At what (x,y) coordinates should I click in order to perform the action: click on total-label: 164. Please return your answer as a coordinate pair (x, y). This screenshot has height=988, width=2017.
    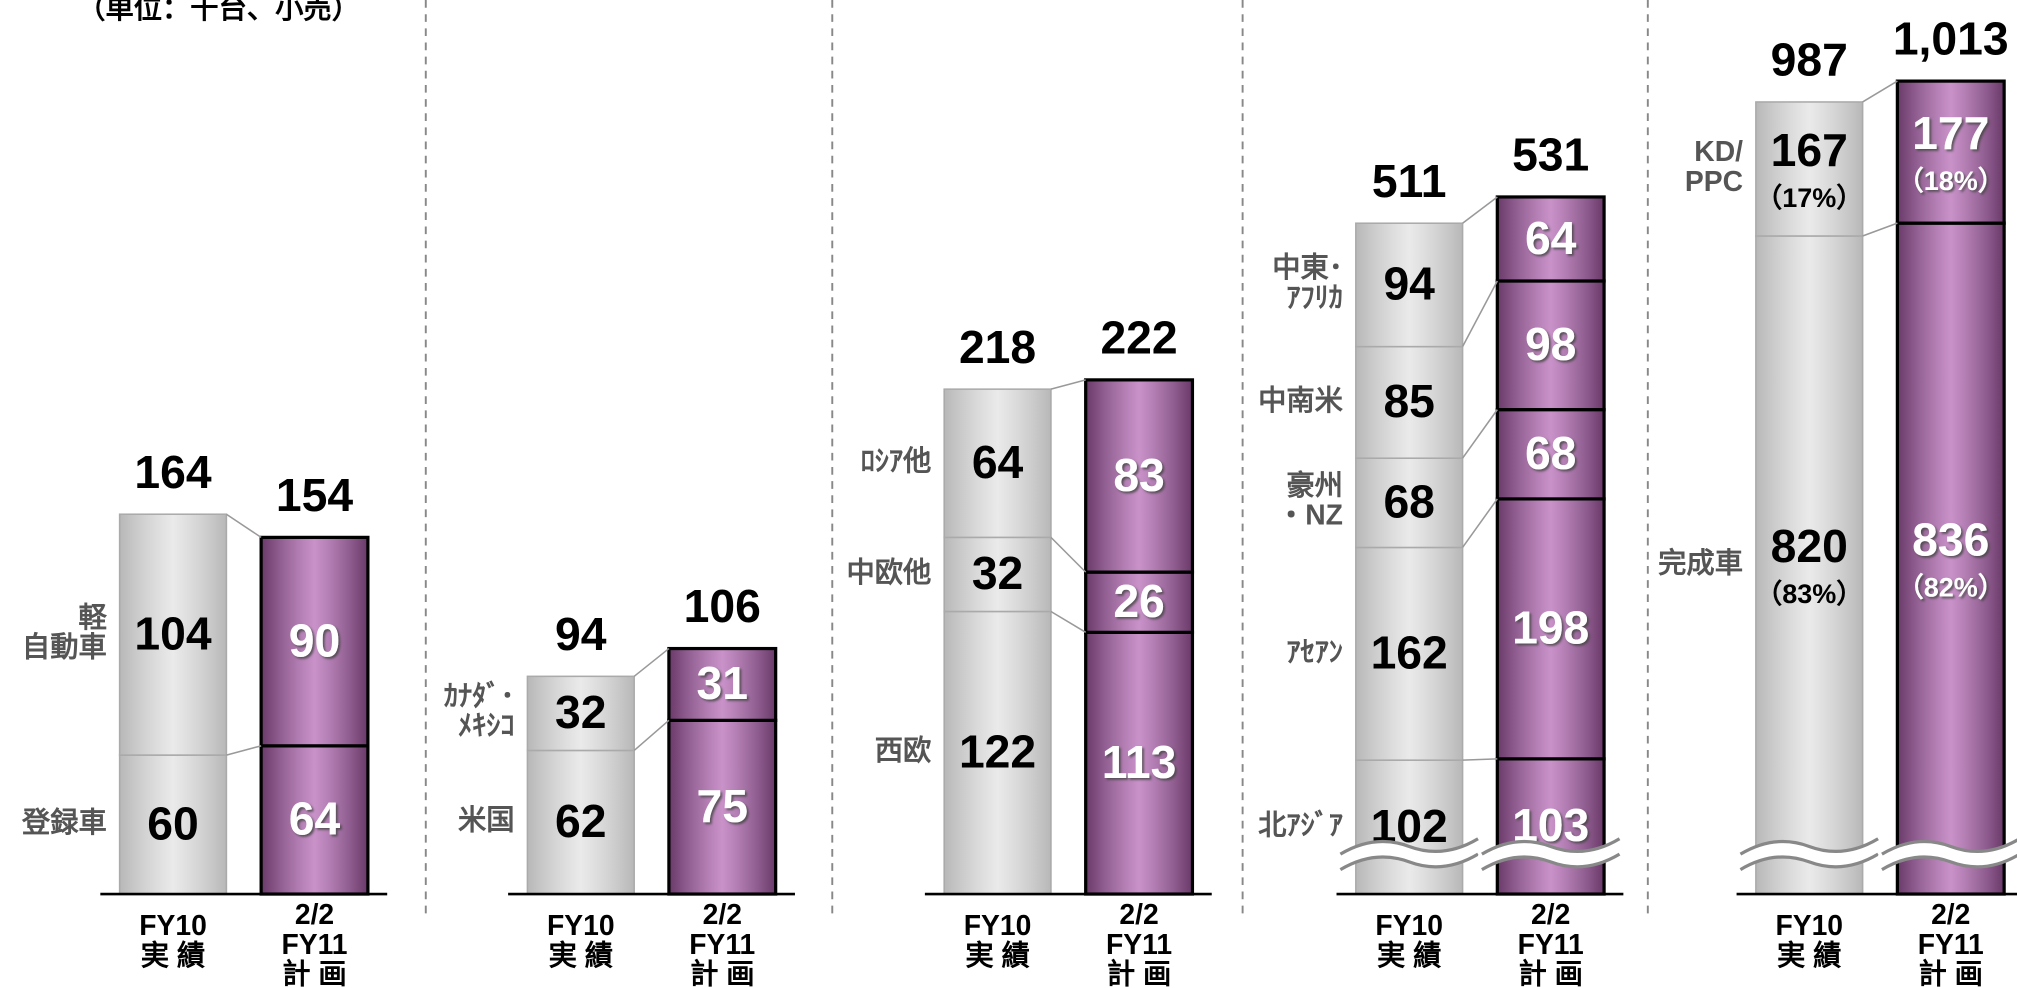
    Looking at the image, I should click on (172, 472).